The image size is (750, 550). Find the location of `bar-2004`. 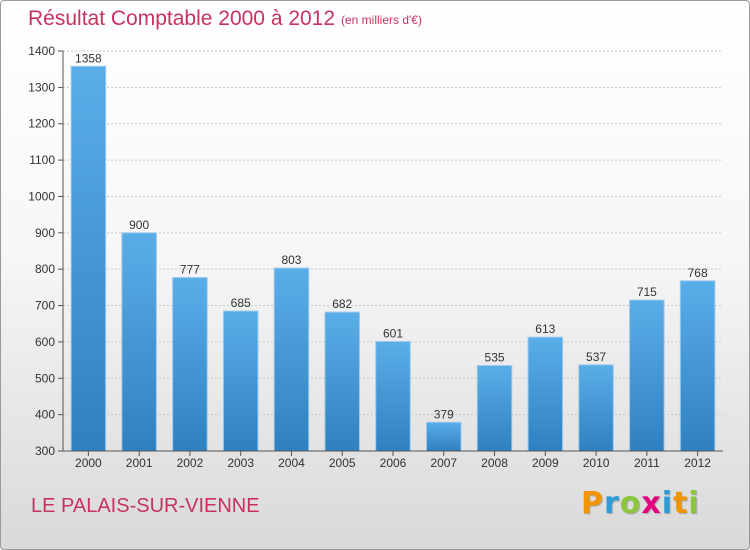

bar-2004 is located at coordinates (291, 359).